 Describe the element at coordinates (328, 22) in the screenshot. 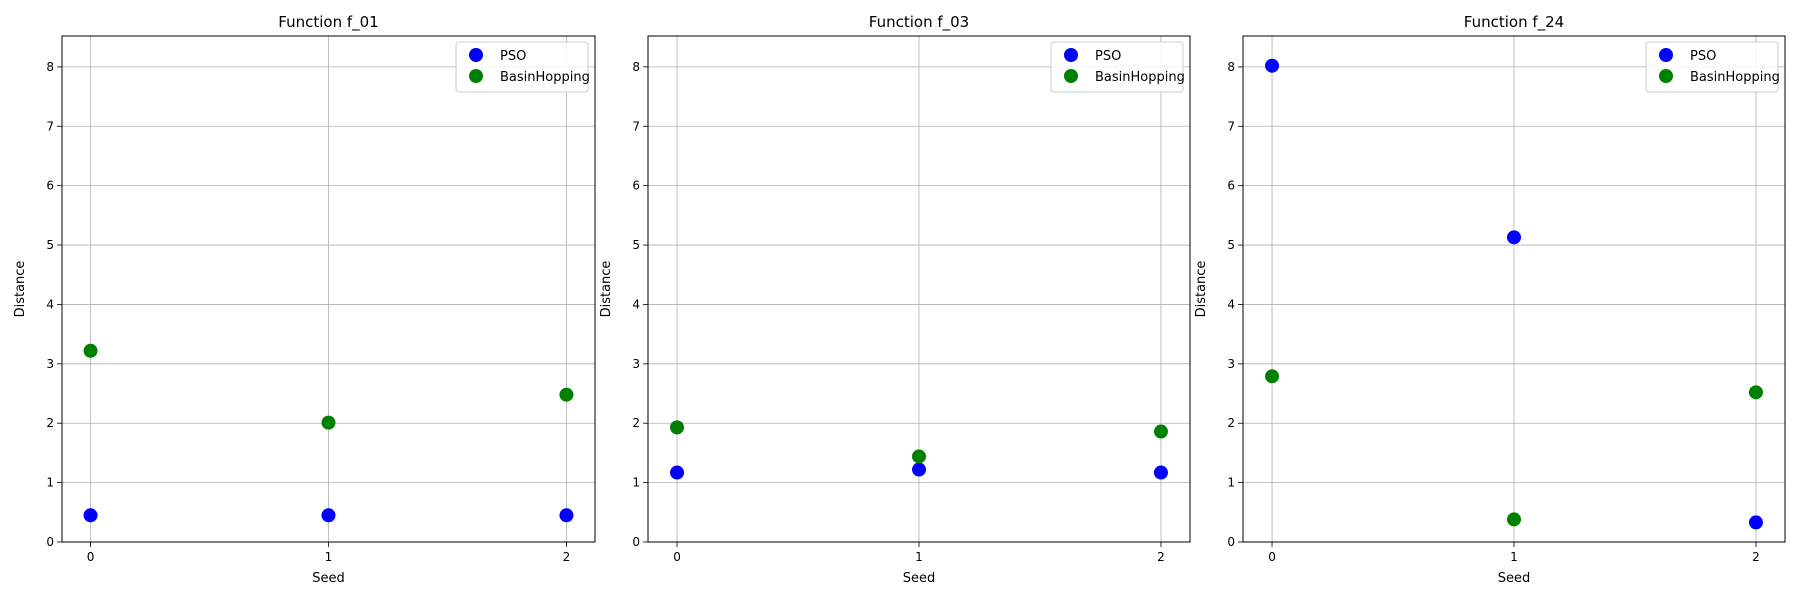

I see `chart-title: Function f_01` at that location.